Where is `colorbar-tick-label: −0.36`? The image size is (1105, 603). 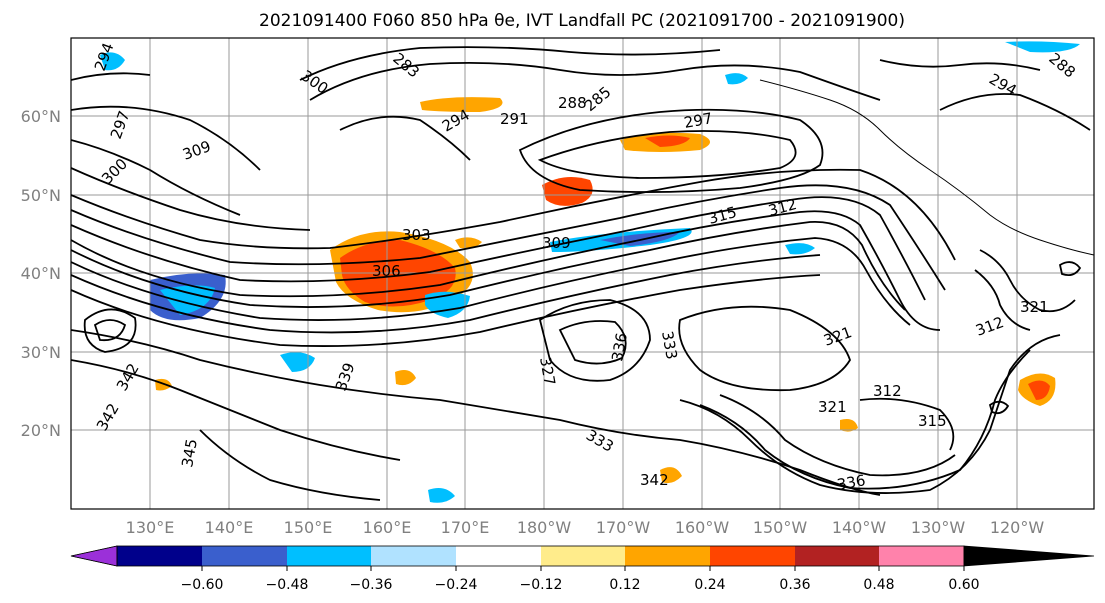
colorbar-tick-label: −0.36 is located at coordinates (371, 585).